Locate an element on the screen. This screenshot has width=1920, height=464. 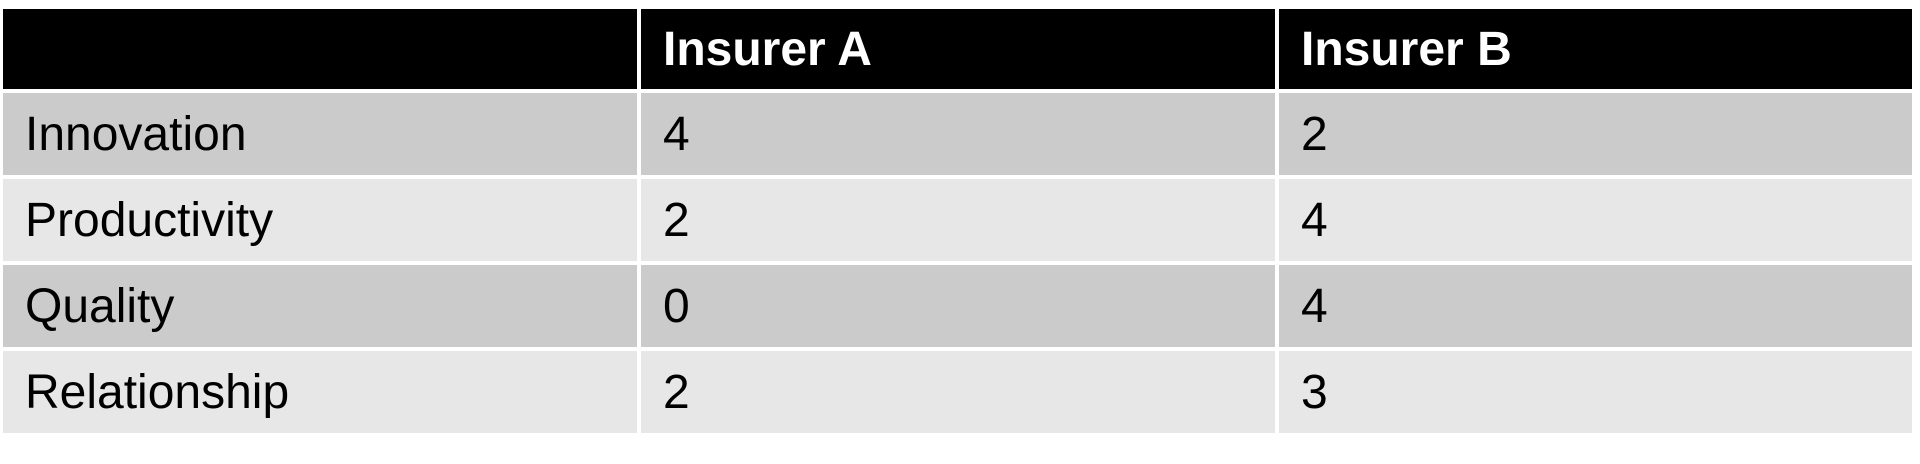
header-empty is located at coordinates (320, 49).